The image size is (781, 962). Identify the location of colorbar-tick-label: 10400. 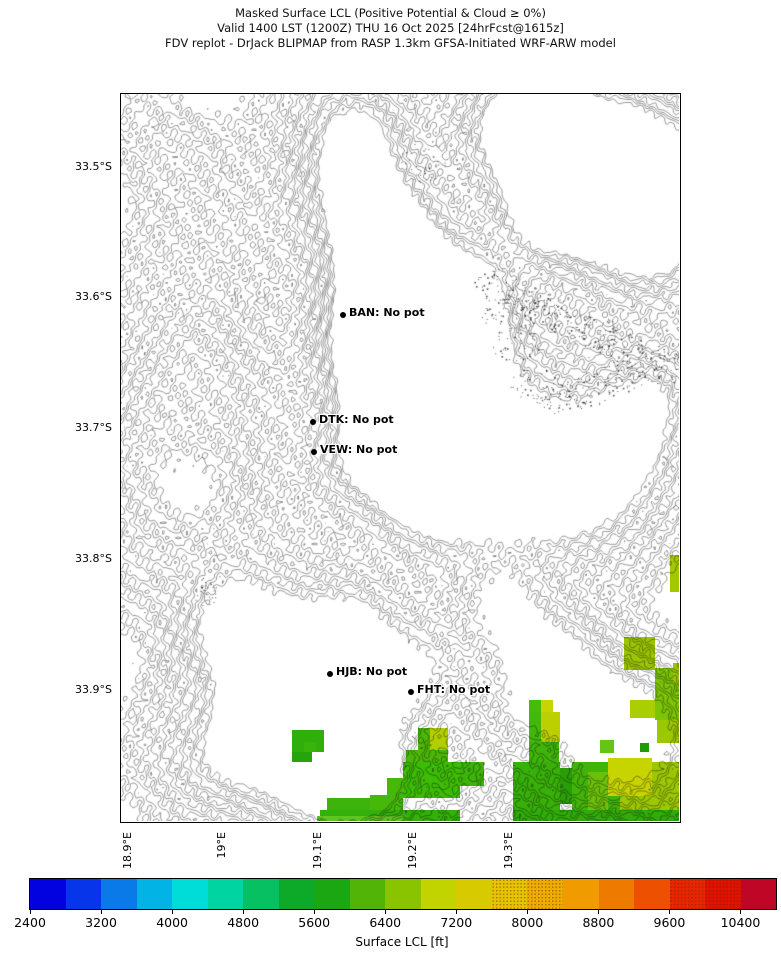
(740, 922).